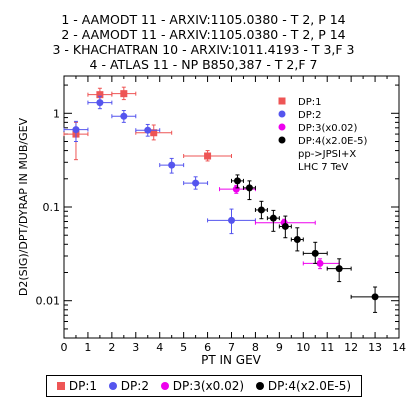 The width and height of the screenshot is (407, 411). I want to click on x-tick-label: 6, so click(207, 347).